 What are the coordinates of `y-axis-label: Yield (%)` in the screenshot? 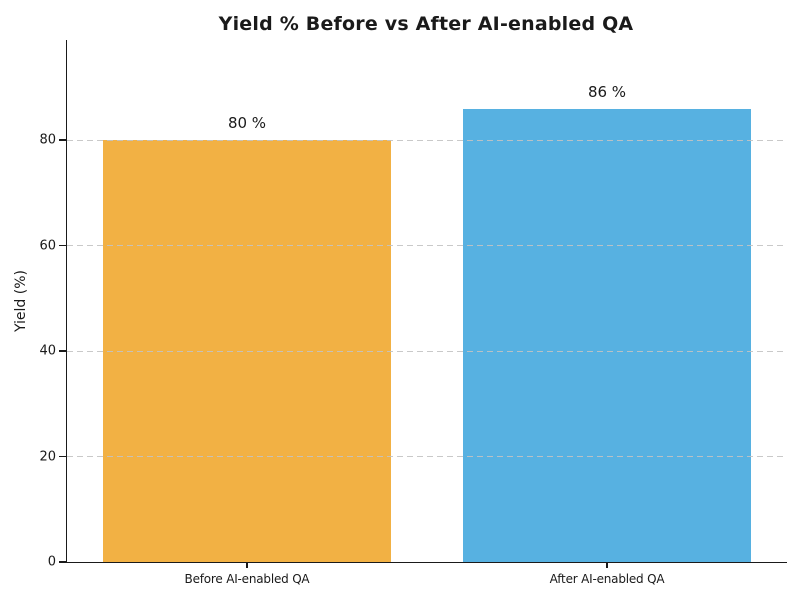 It's located at (21, 301).